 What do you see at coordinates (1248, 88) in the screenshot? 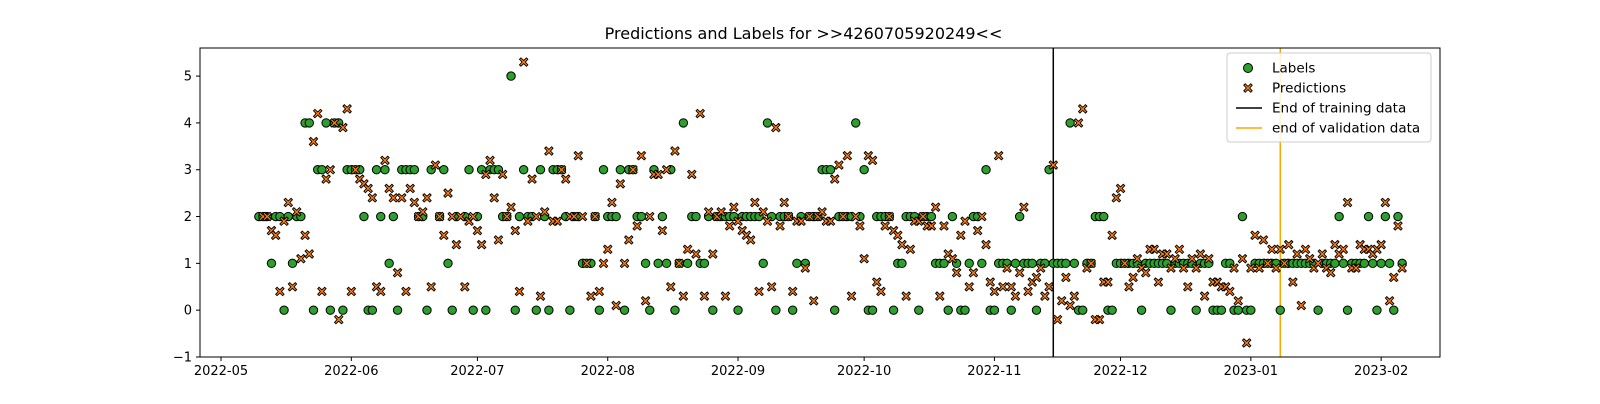
I see `legend-predictions-marker` at bounding box center [1248, 88].